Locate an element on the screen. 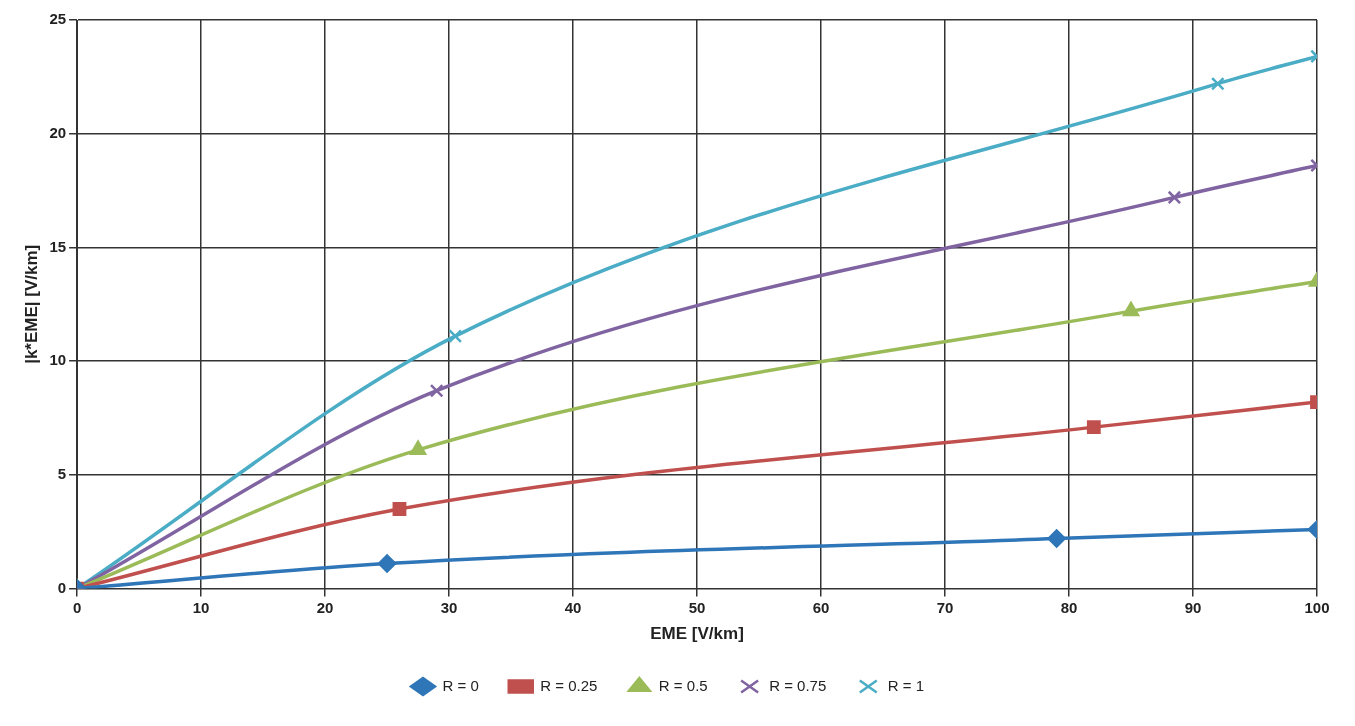  y-tick-label: 15 is located at coordinates (58, 246).